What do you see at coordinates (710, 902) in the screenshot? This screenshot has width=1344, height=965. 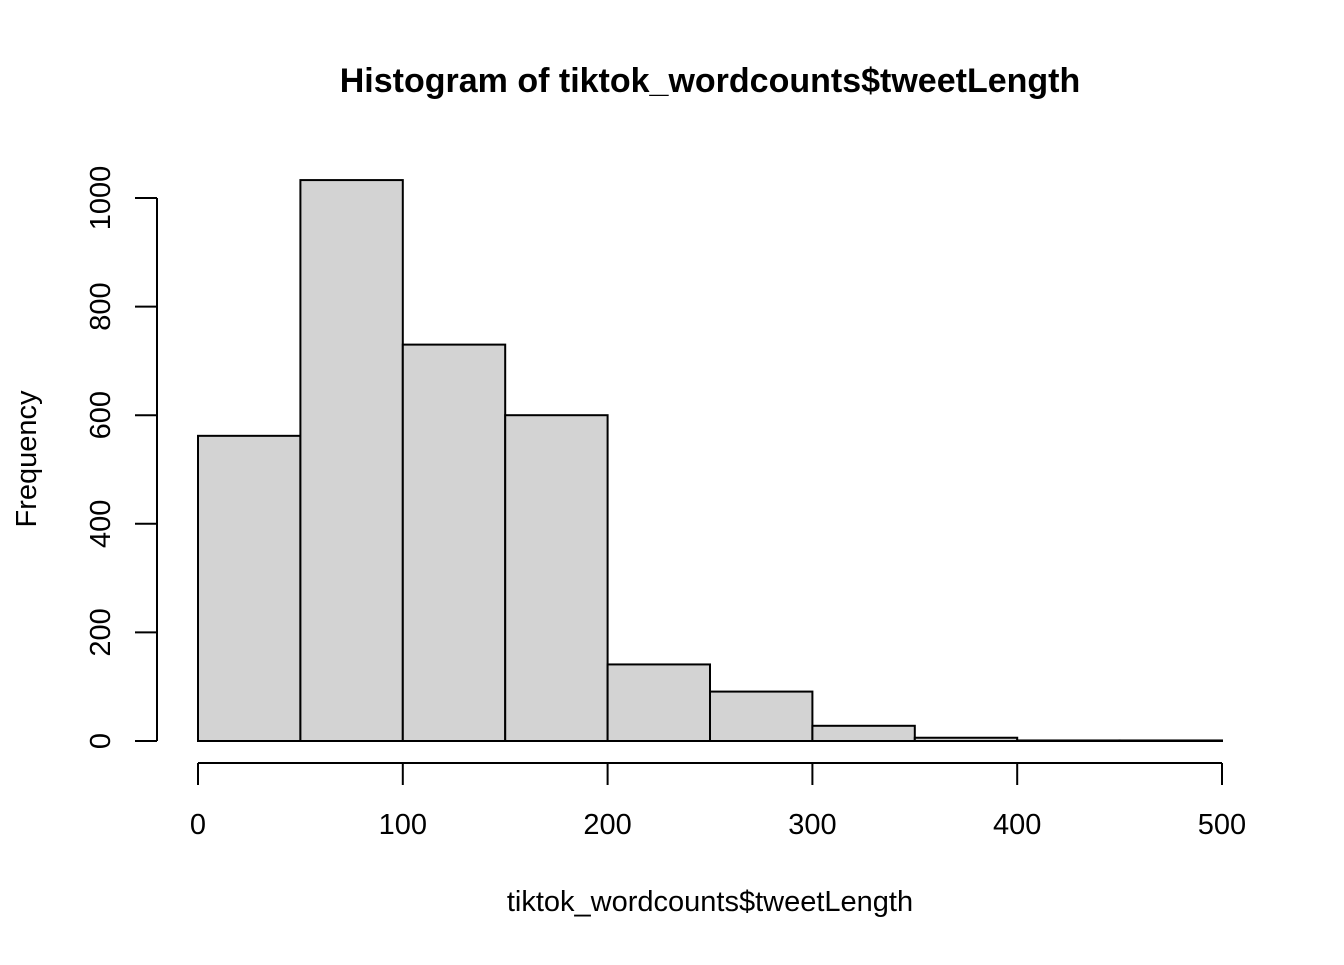 I see `x-axis-label: tiktok_wordcounts$tweetLength` at bounding box center [710, 902].